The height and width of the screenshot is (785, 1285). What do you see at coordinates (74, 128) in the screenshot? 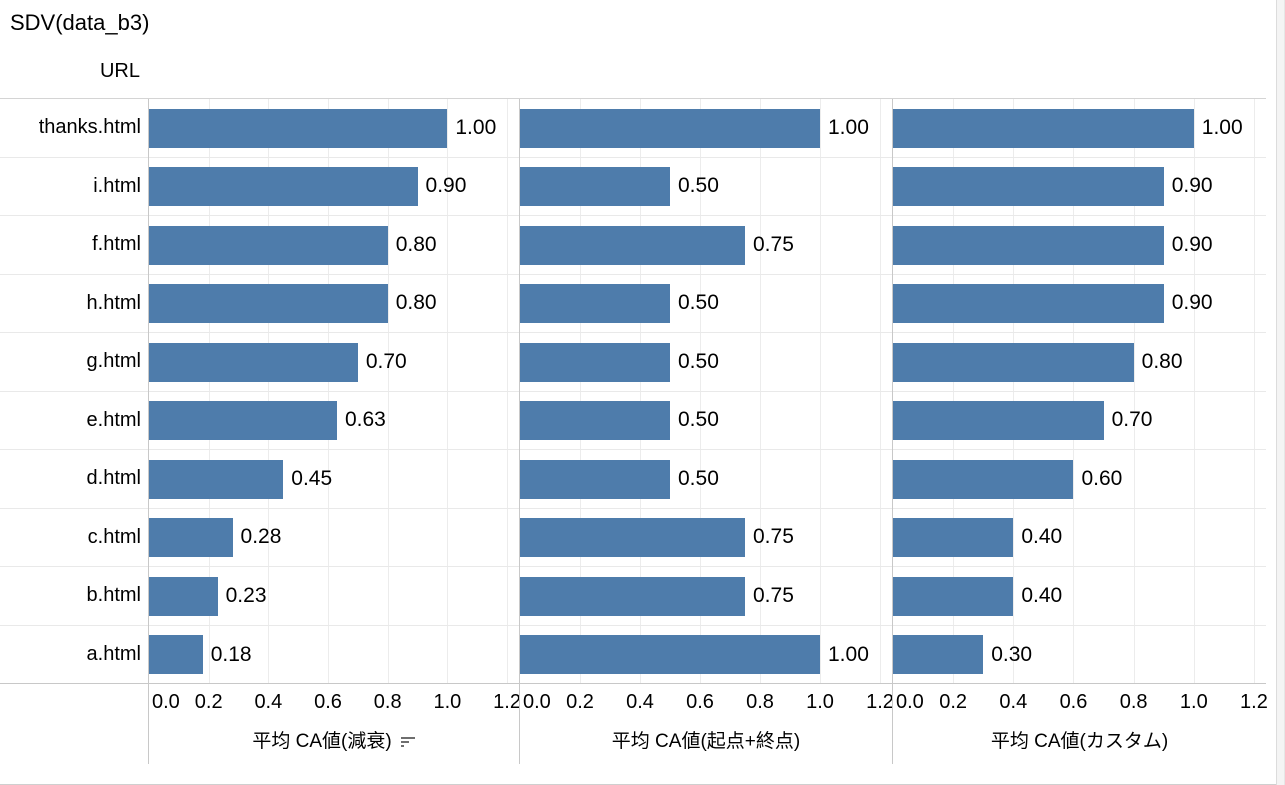
I see `row-label: thanks.html` at bounding box center [74, 128].